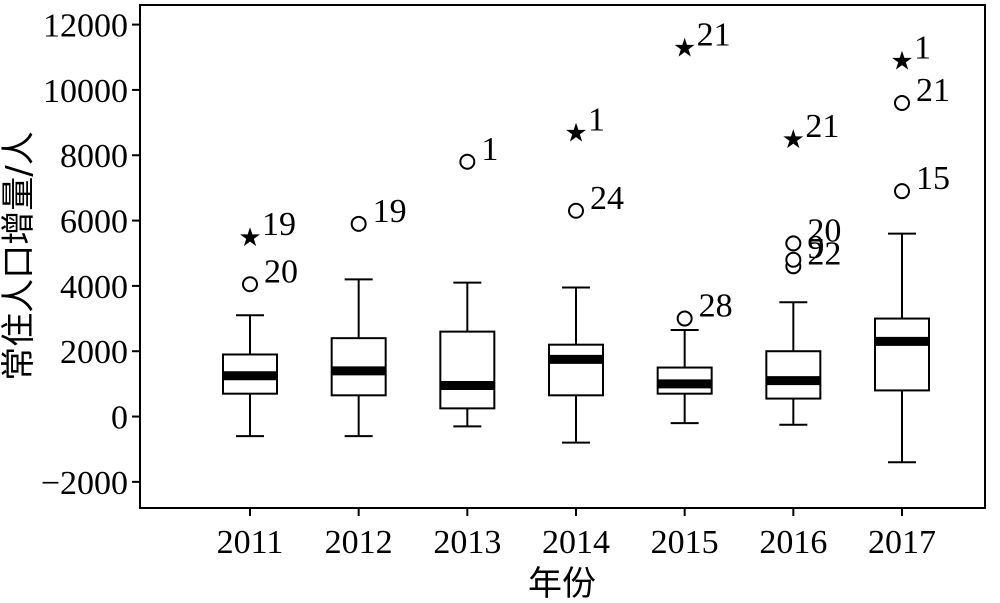  I want to click on outlier-label: 9, so click(815, 247).